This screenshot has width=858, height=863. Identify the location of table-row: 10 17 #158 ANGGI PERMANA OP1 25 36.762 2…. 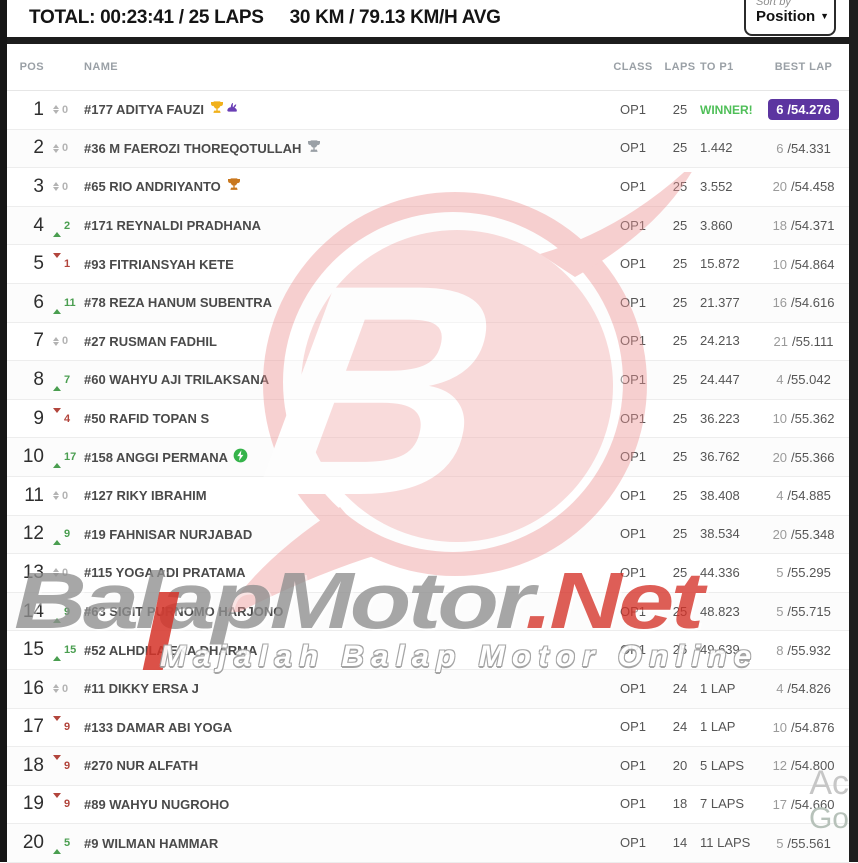
(428, 457).